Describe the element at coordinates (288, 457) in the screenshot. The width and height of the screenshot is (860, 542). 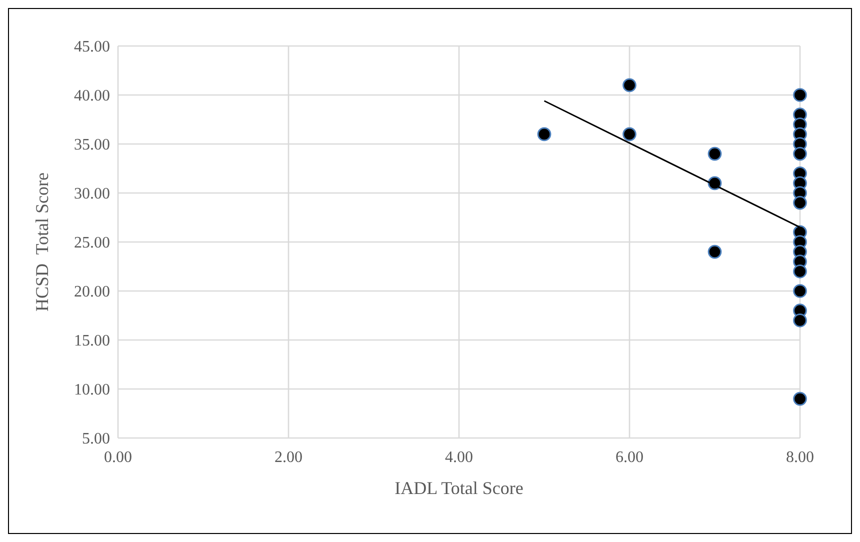
I see `x-tick-label: 2.00` at that location.